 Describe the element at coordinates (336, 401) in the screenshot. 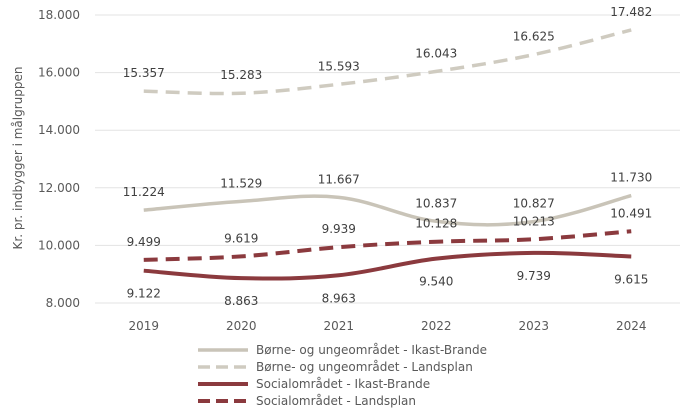

I see `legend-entry-4: Socialområdet - Landsplan` at that location.